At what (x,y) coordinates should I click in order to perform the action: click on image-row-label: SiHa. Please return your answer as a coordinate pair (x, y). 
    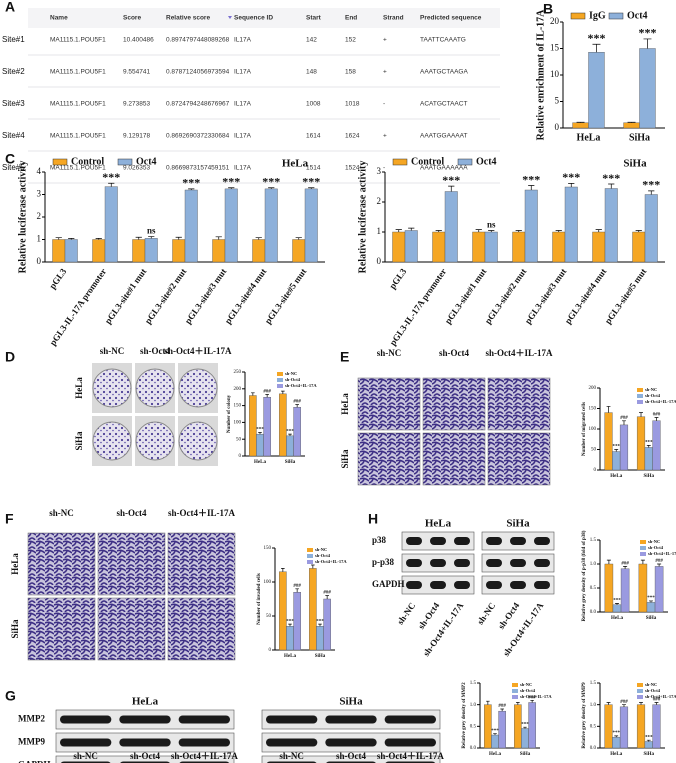
    Looking at the image, I should click on (345, 459).